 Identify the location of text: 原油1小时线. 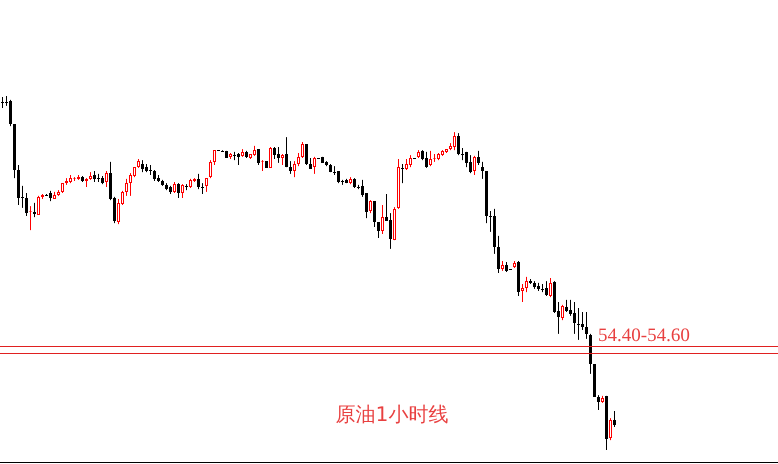
(392, 414).